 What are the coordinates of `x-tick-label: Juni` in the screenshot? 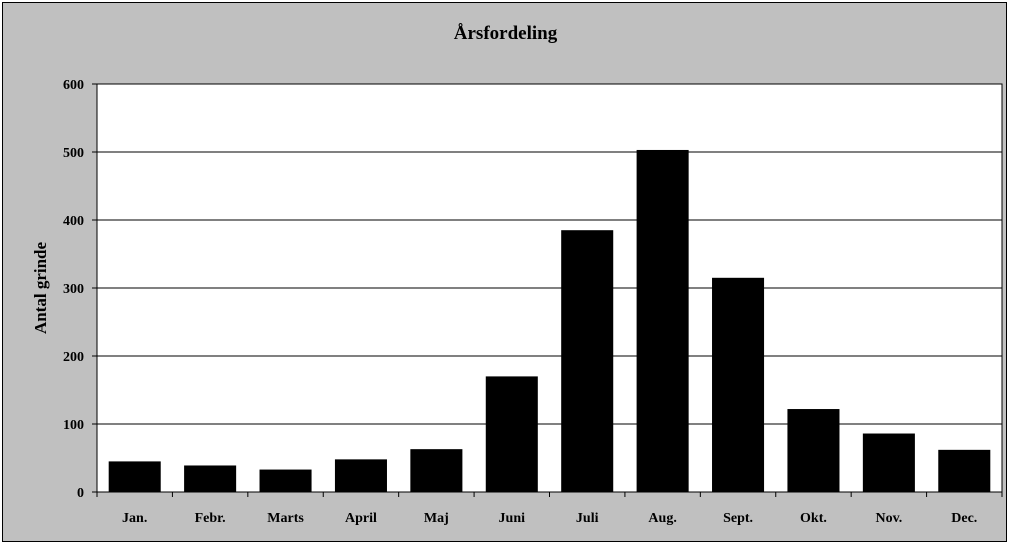 It's located at (512, 518).